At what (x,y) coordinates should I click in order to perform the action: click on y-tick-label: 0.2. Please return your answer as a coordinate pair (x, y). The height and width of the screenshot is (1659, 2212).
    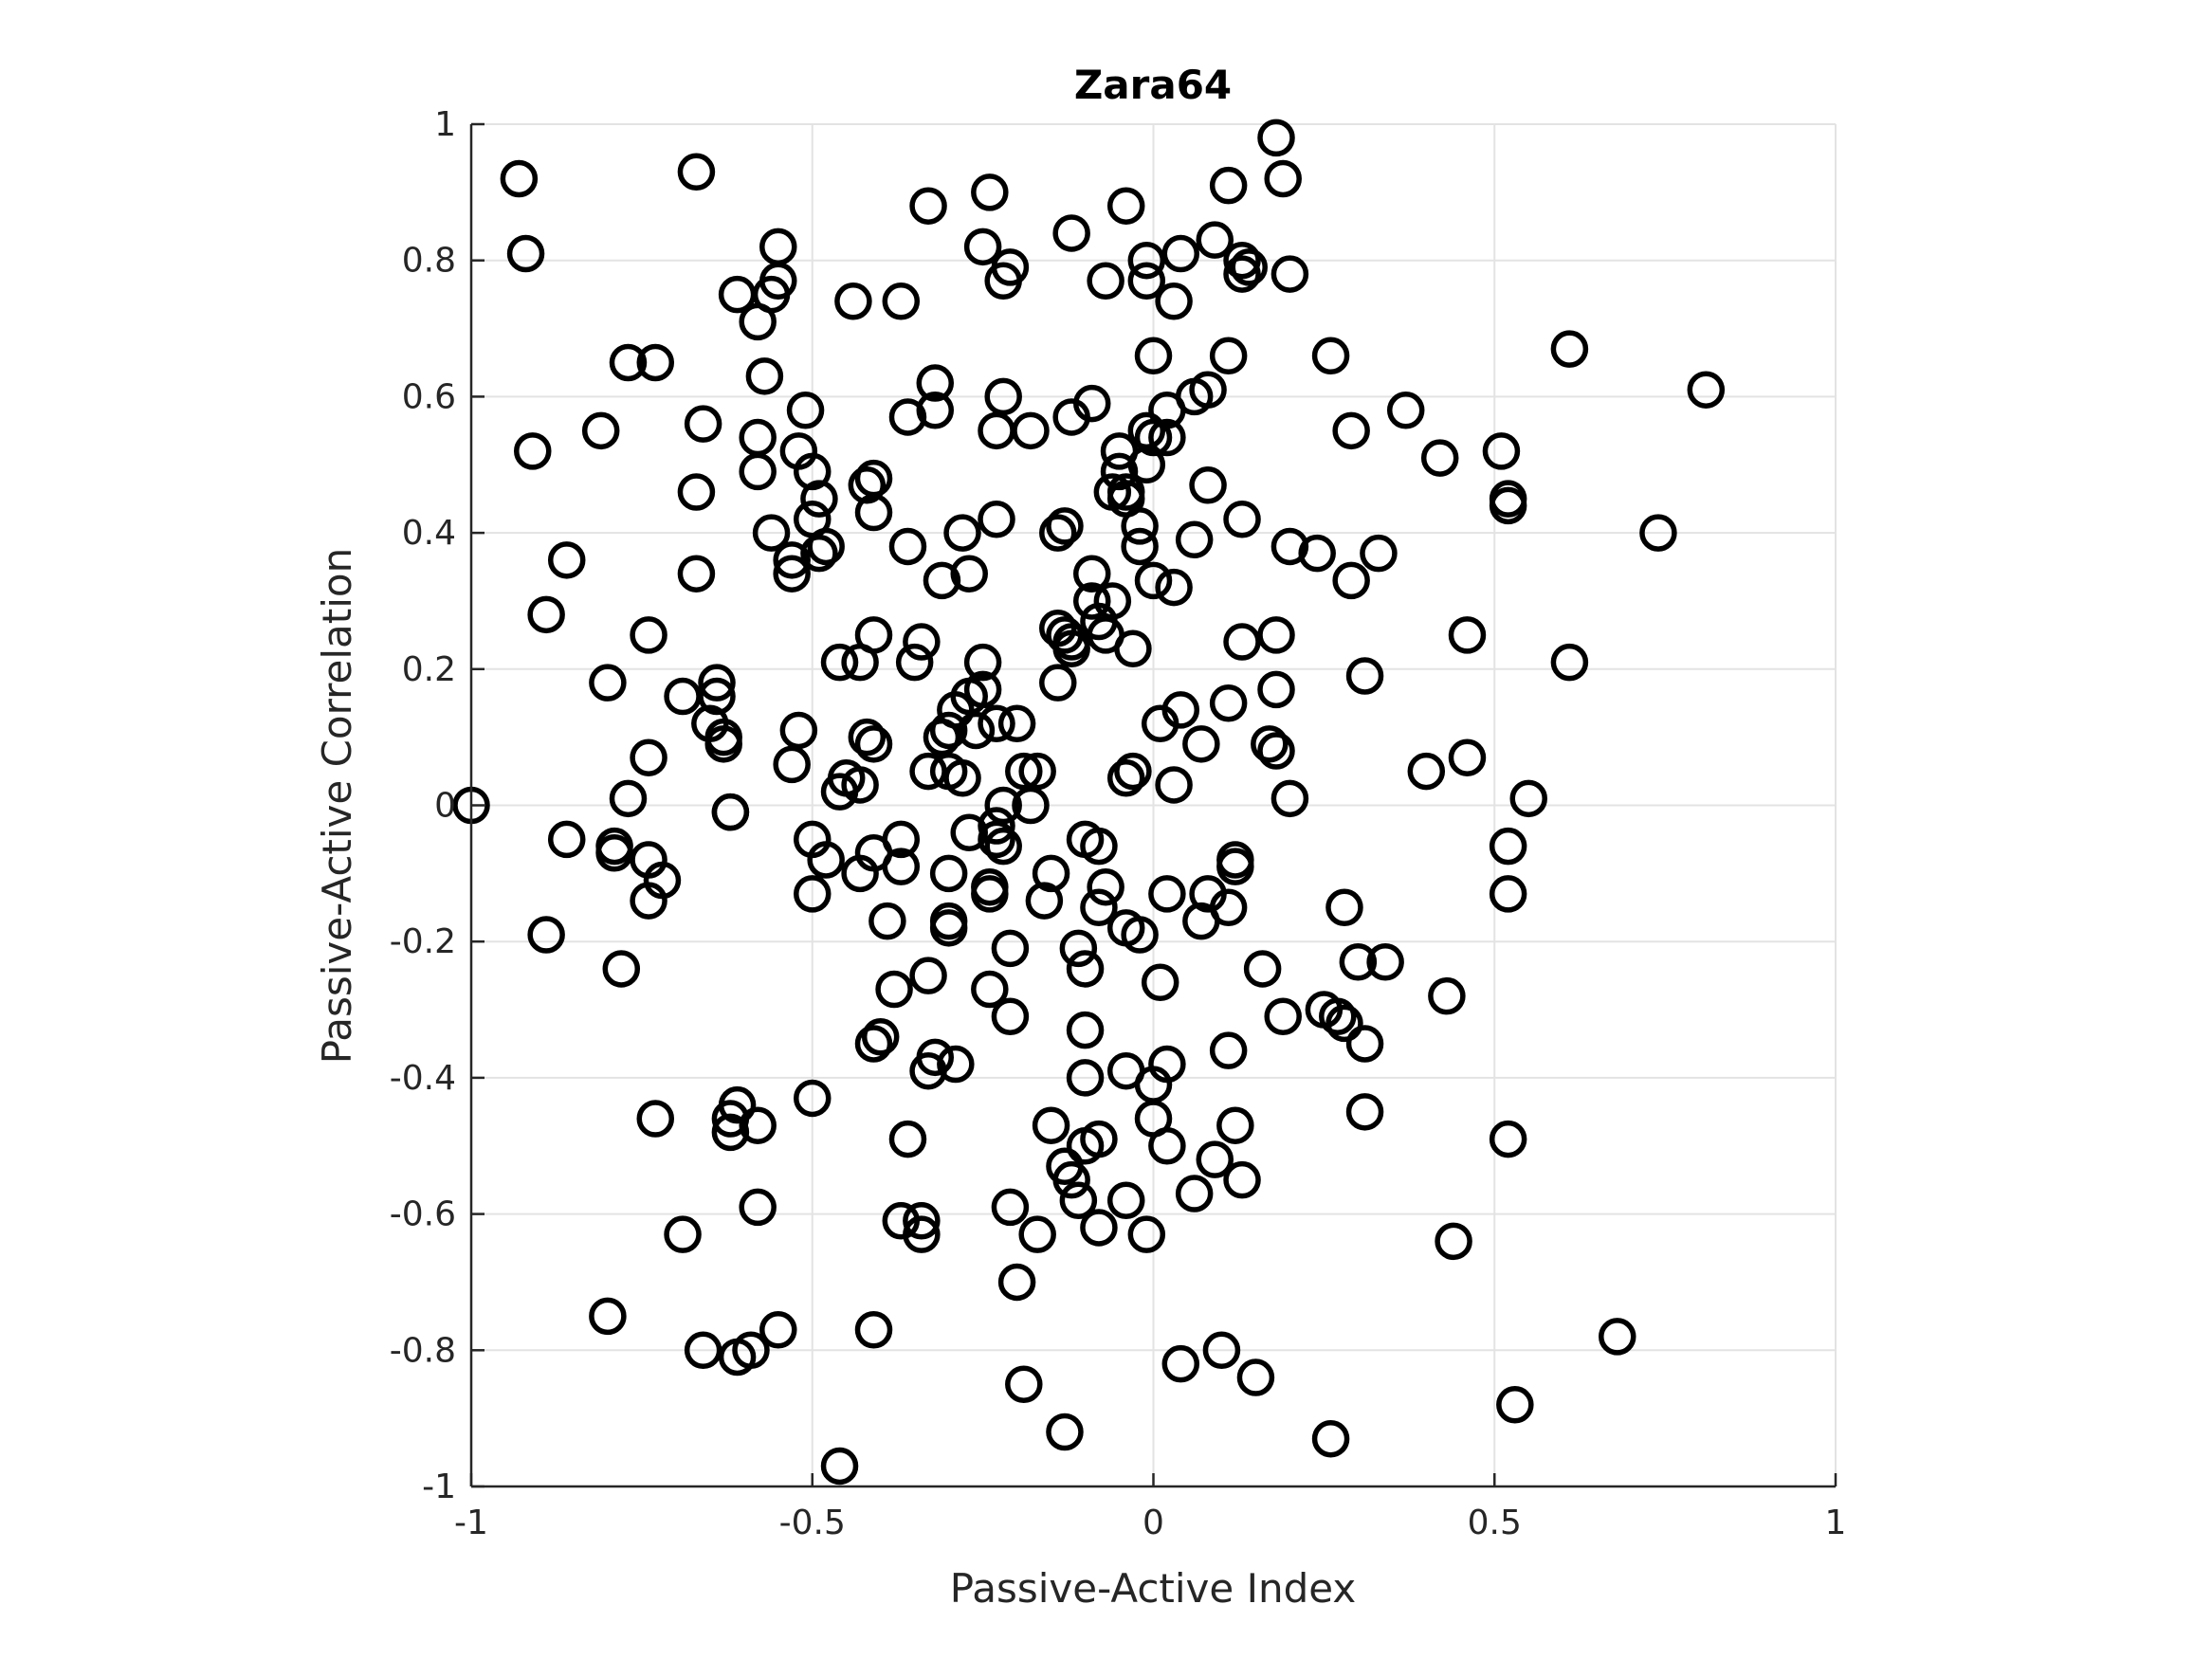
    Looking at the image, I should click on (429, 669).